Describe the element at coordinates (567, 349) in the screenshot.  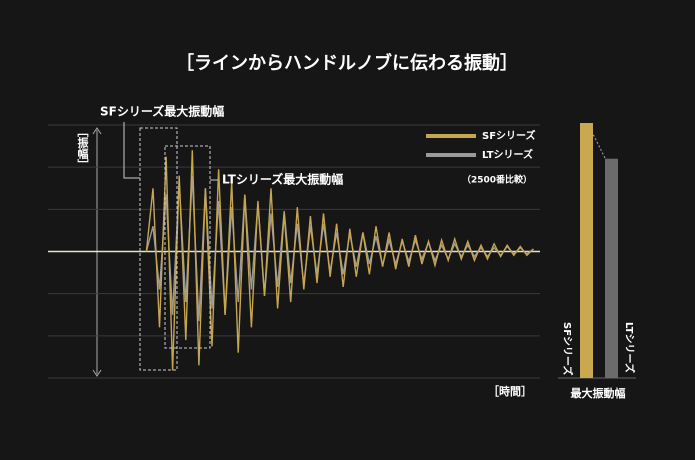
I see `bar-label: SFシリーズ` at that location.